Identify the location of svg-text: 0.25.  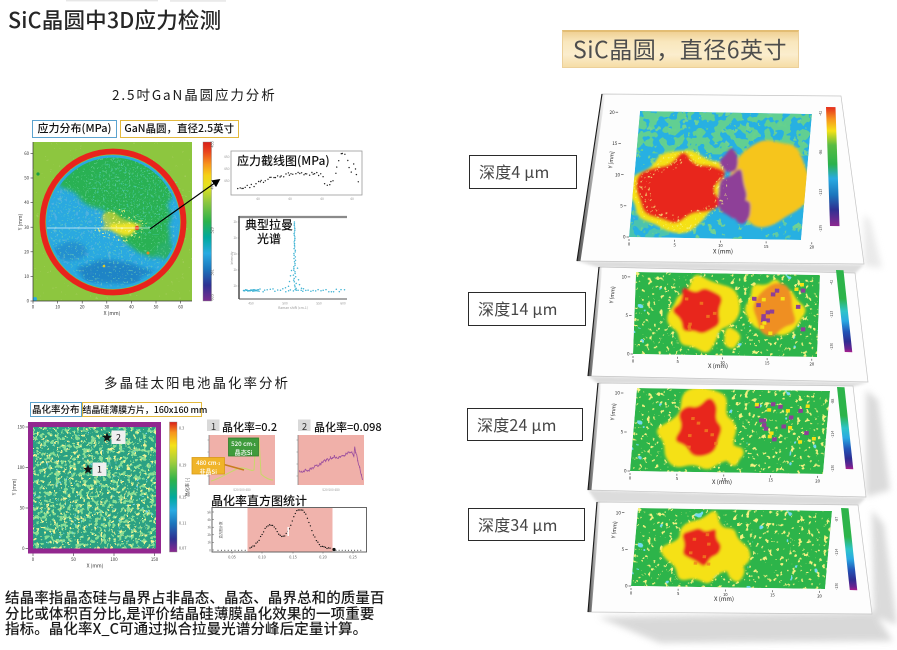
(352, 558).